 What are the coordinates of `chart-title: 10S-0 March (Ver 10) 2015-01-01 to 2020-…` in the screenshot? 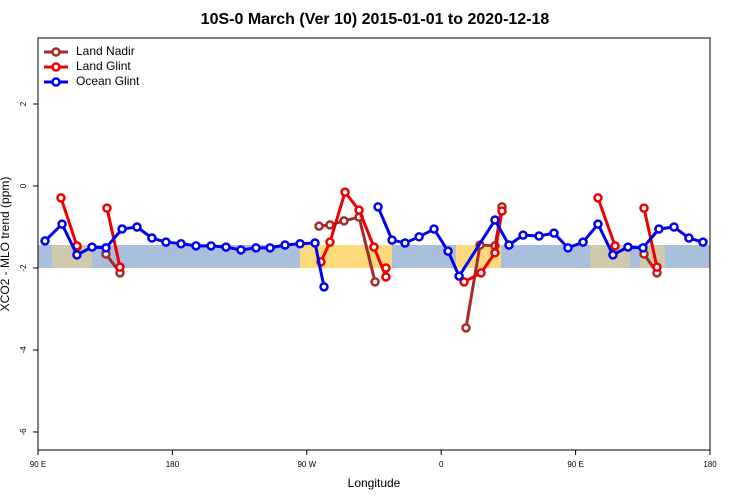 It's located at (375, 19).